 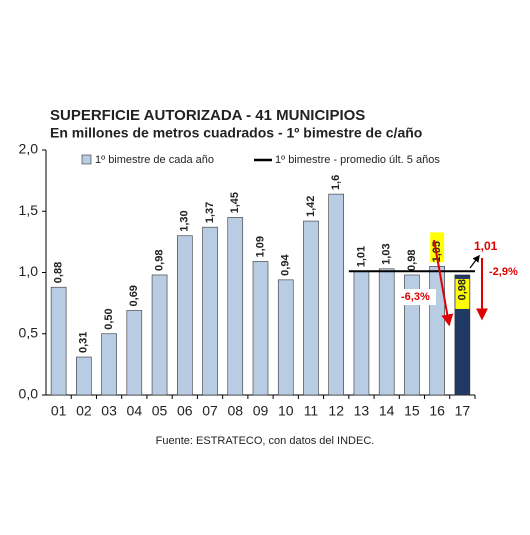 I want to click on annotation: 1,01, so click(x=486, y=246).